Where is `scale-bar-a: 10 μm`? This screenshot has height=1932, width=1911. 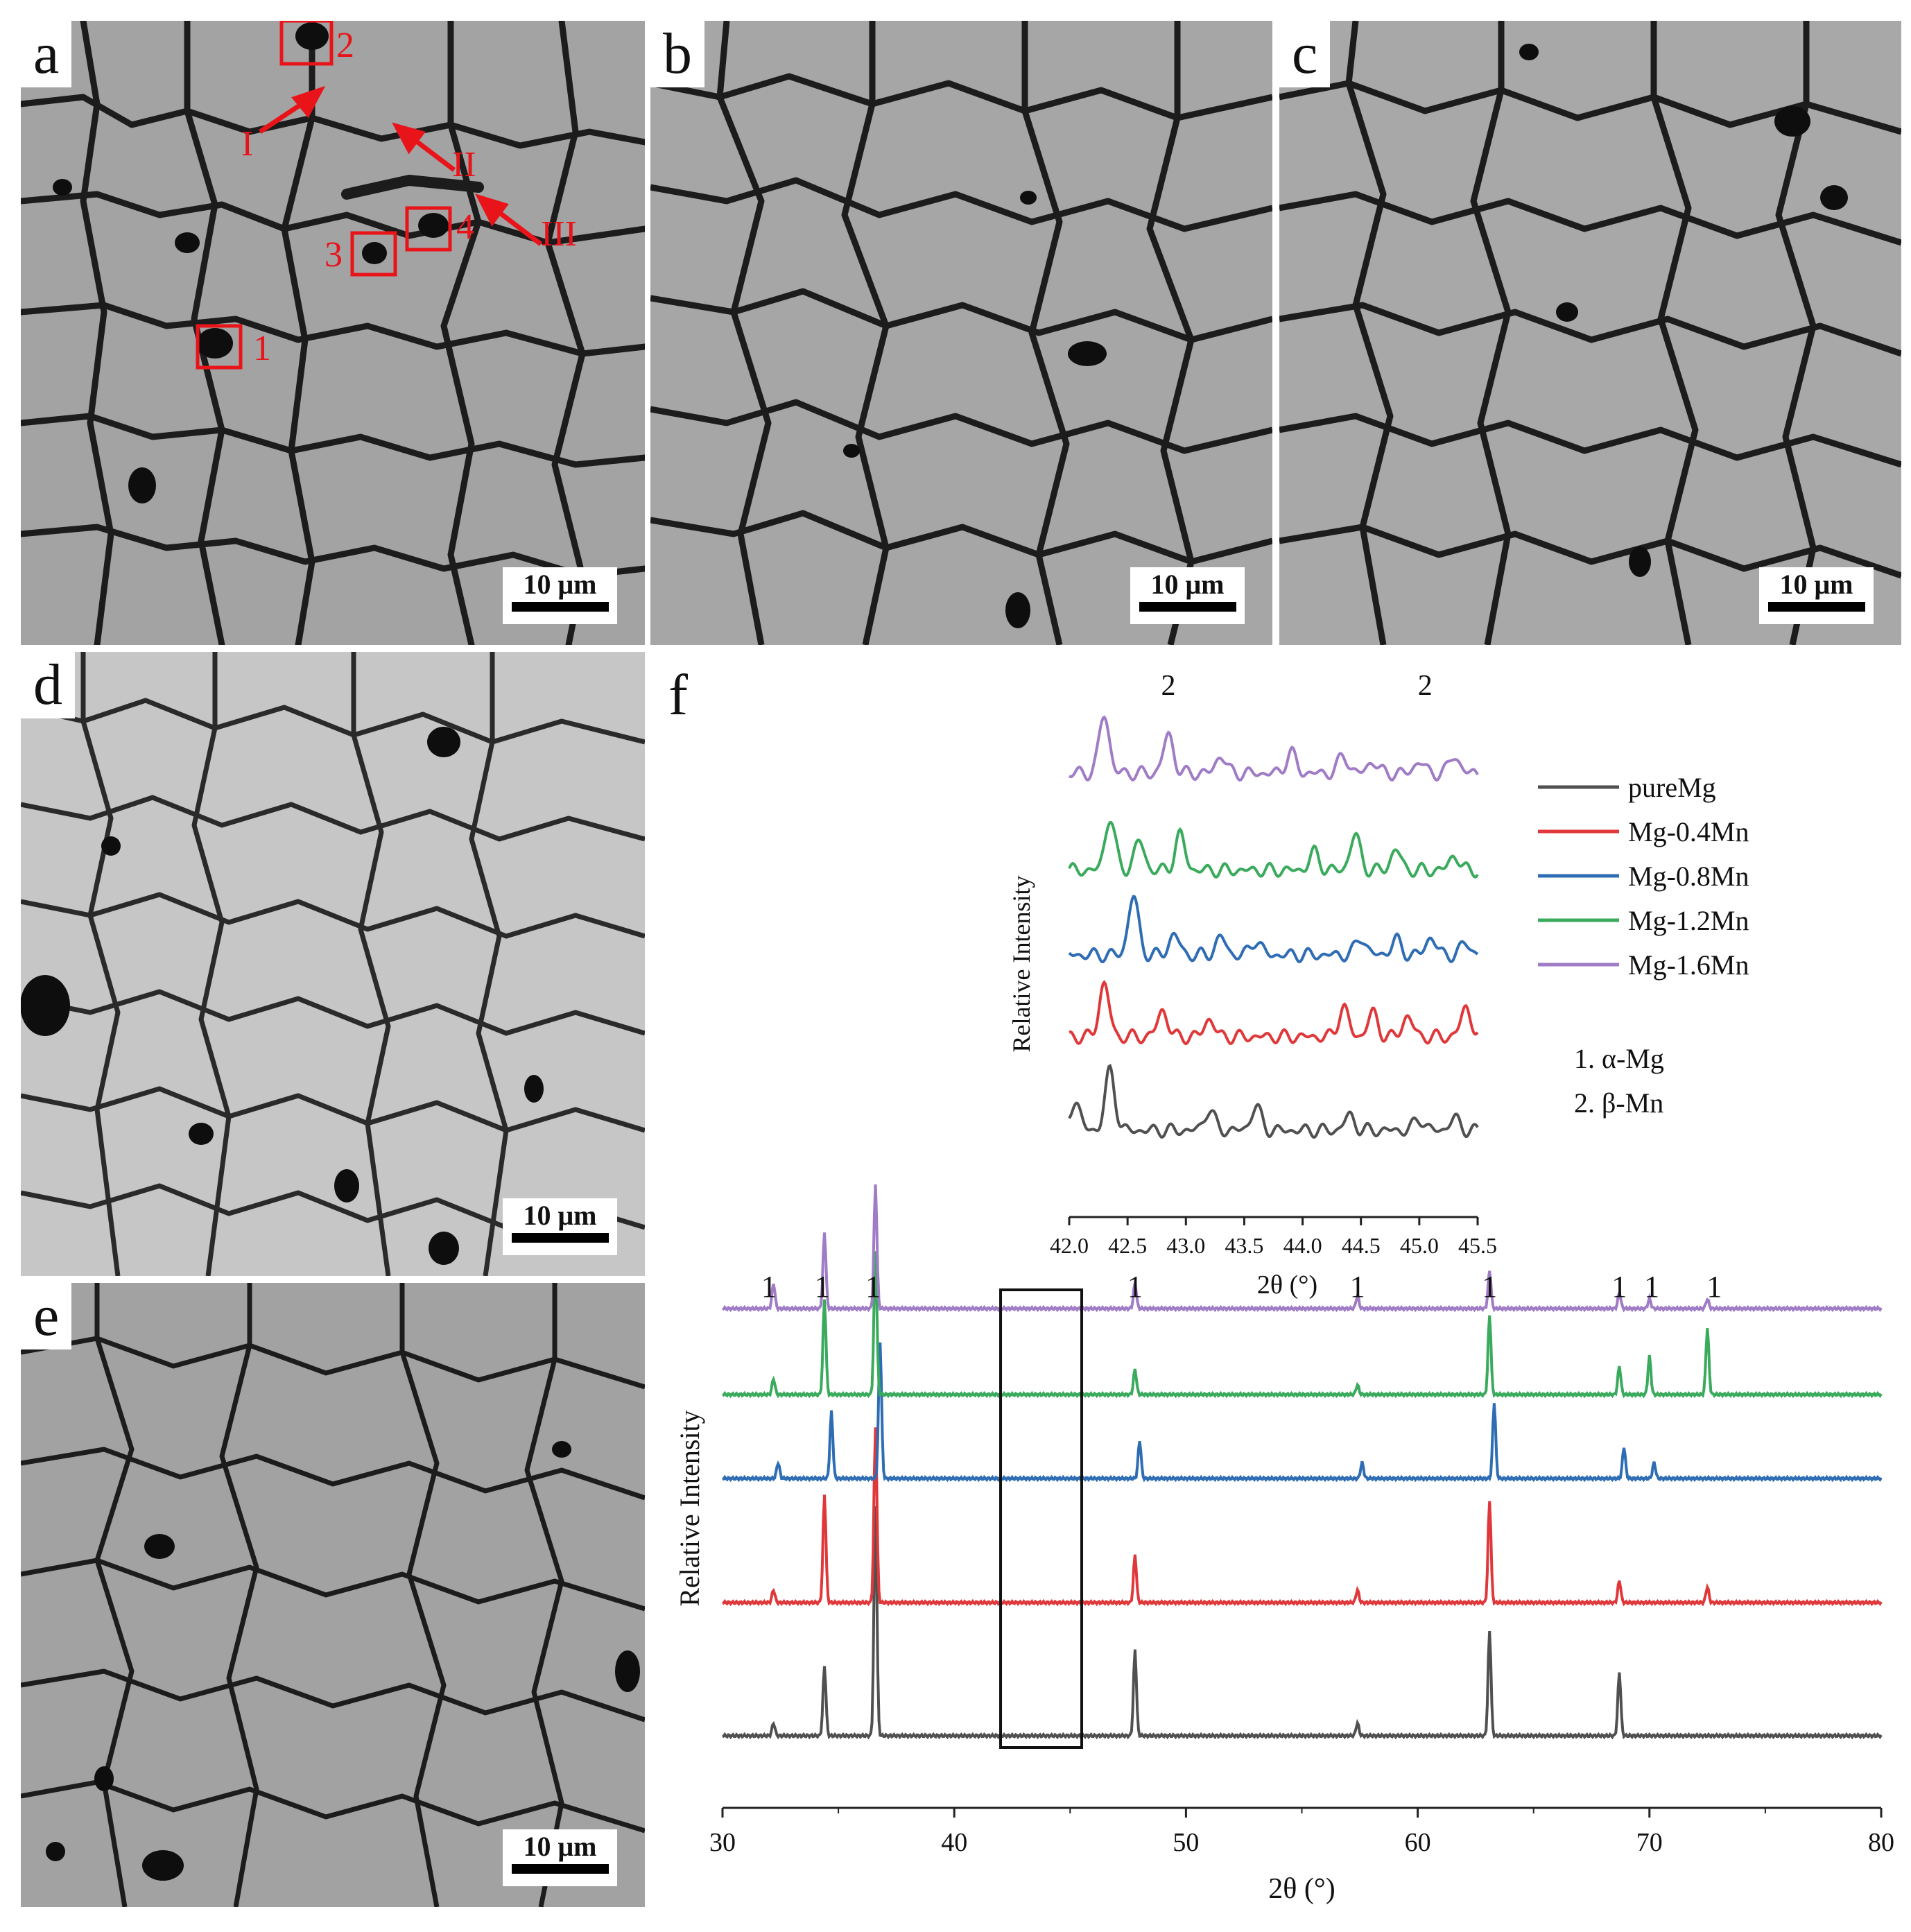 scale-bar-a: 10 μm is located at coordinates (560, 595).